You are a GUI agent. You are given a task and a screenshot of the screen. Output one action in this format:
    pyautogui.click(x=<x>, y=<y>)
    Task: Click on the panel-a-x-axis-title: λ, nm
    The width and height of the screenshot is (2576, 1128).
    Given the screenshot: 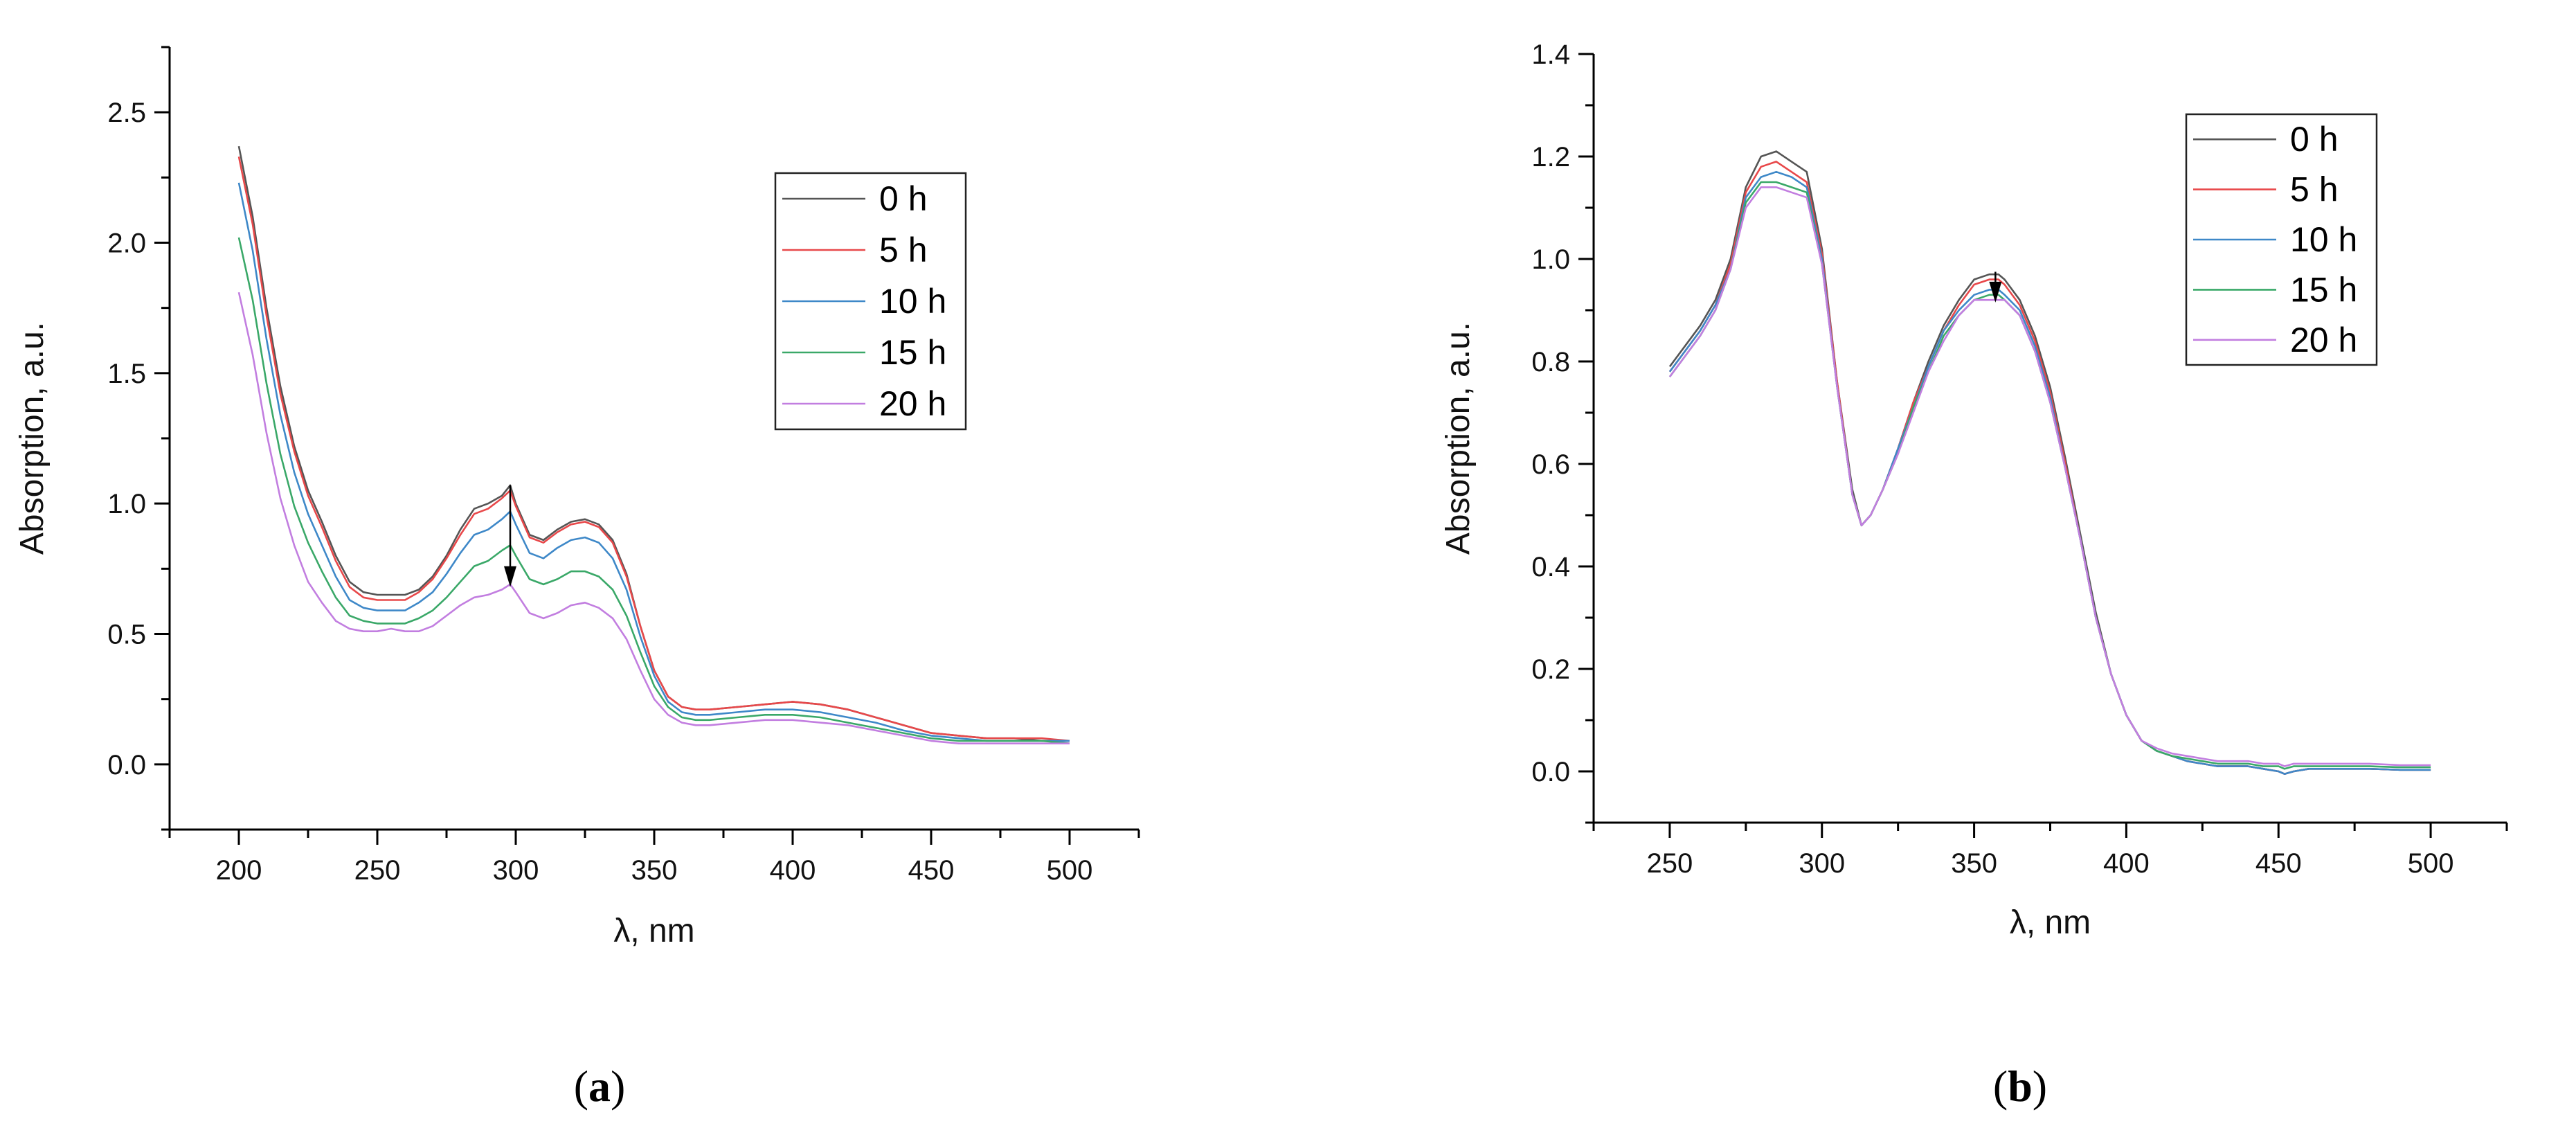 What is the action you would take?
    pyautogui.click(x=653, y=931)
    